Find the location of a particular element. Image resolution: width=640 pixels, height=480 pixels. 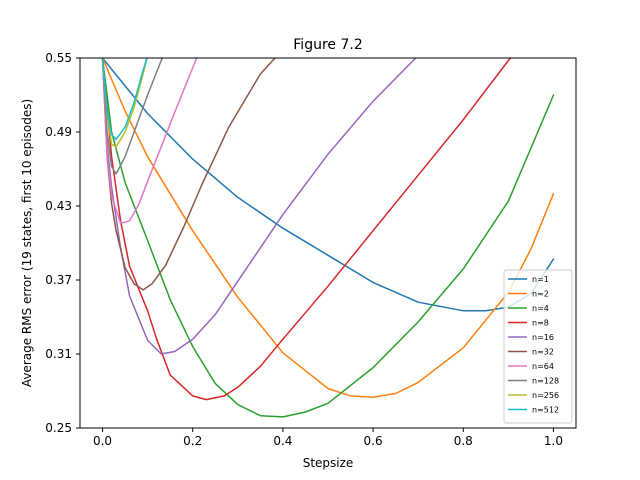

x-axis-ticks: 0.0 0.2 0.4 0.6 0.8 1.0 is located at coordinates (328, 438).